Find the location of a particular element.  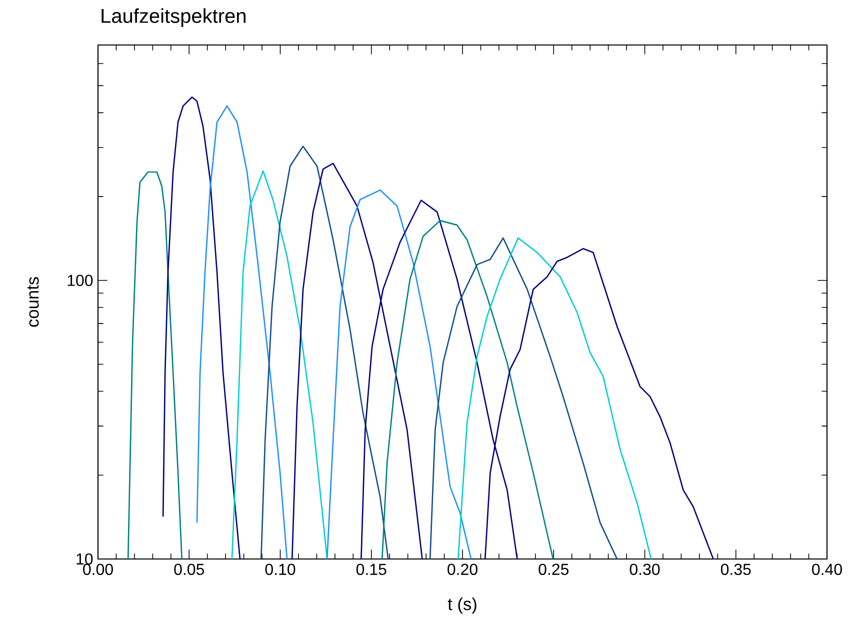

x-tick-label: 0.15 is located at coordinates (371, 570).